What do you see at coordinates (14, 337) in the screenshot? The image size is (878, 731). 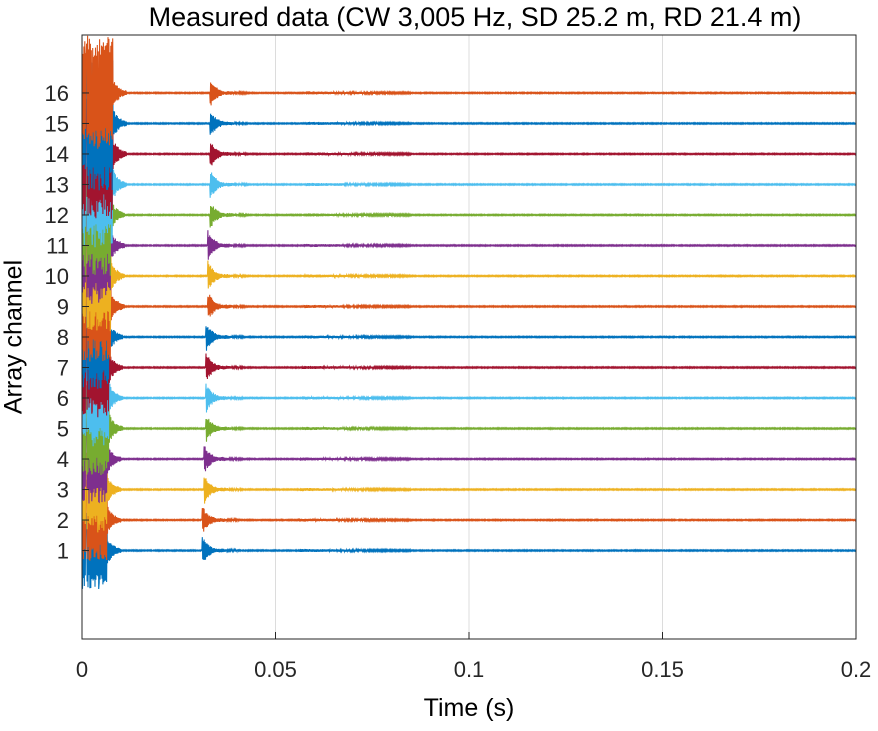 I see `y-axis-label: Array channel` at bounding box center [14, 337].